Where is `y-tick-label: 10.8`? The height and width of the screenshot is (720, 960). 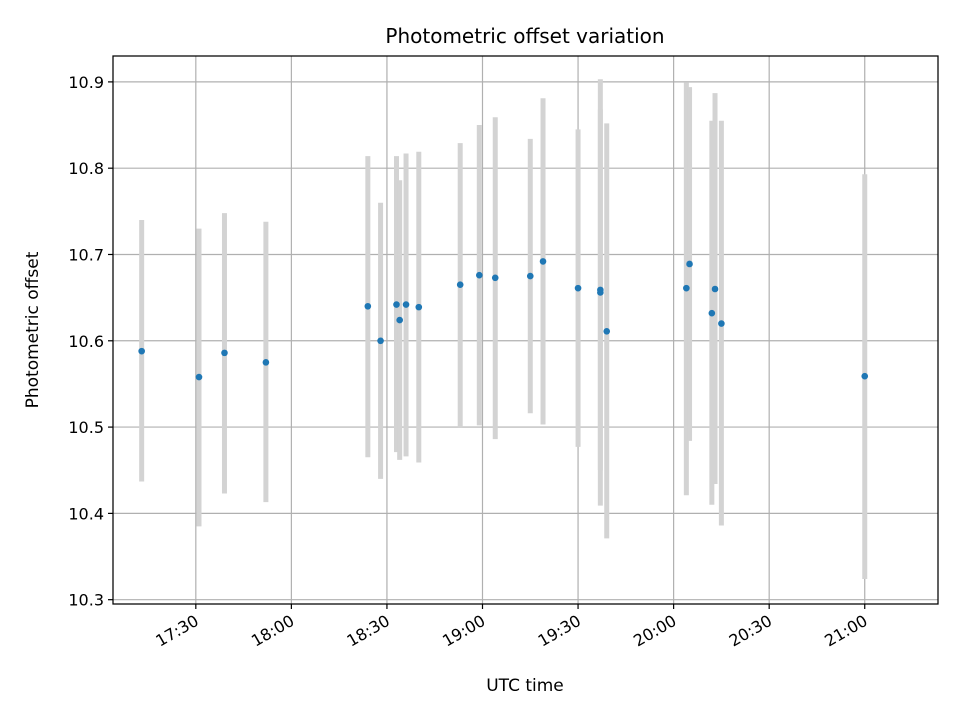 y-tick-label: 10.8 is located at coordinates (86, 168).